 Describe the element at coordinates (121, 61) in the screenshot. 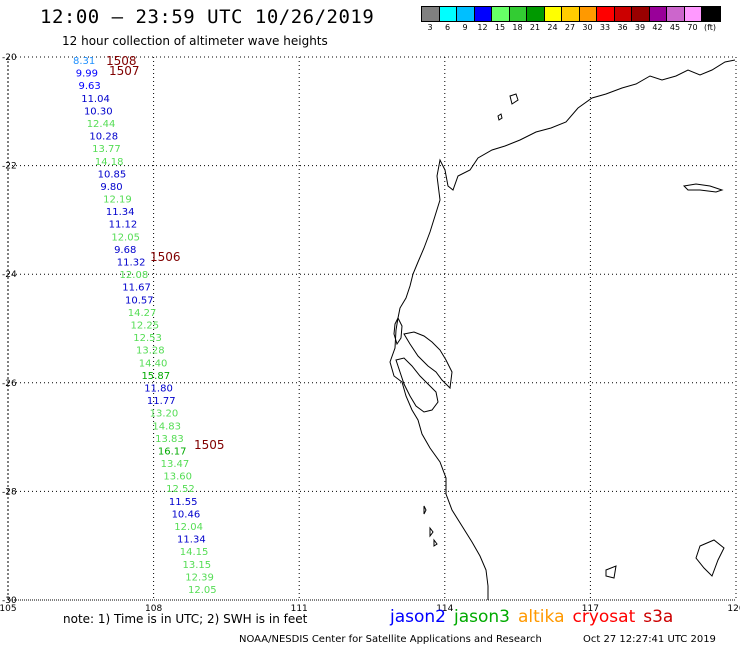

I see `pass-number: 1508` at that location.